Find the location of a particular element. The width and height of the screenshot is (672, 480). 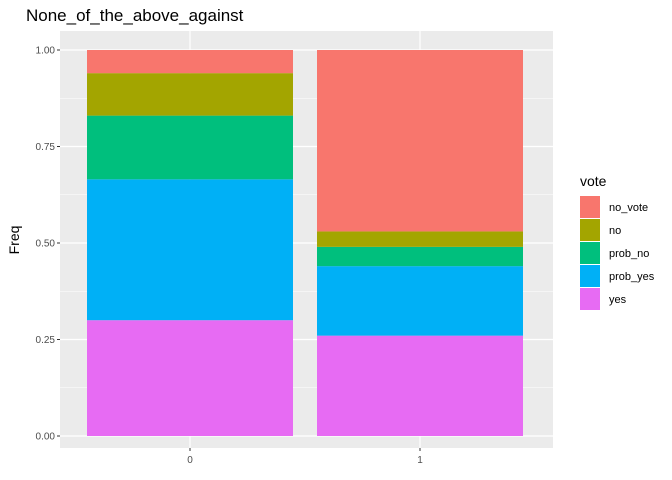

legend-key-prob_no is located at coordinates (590, 253).